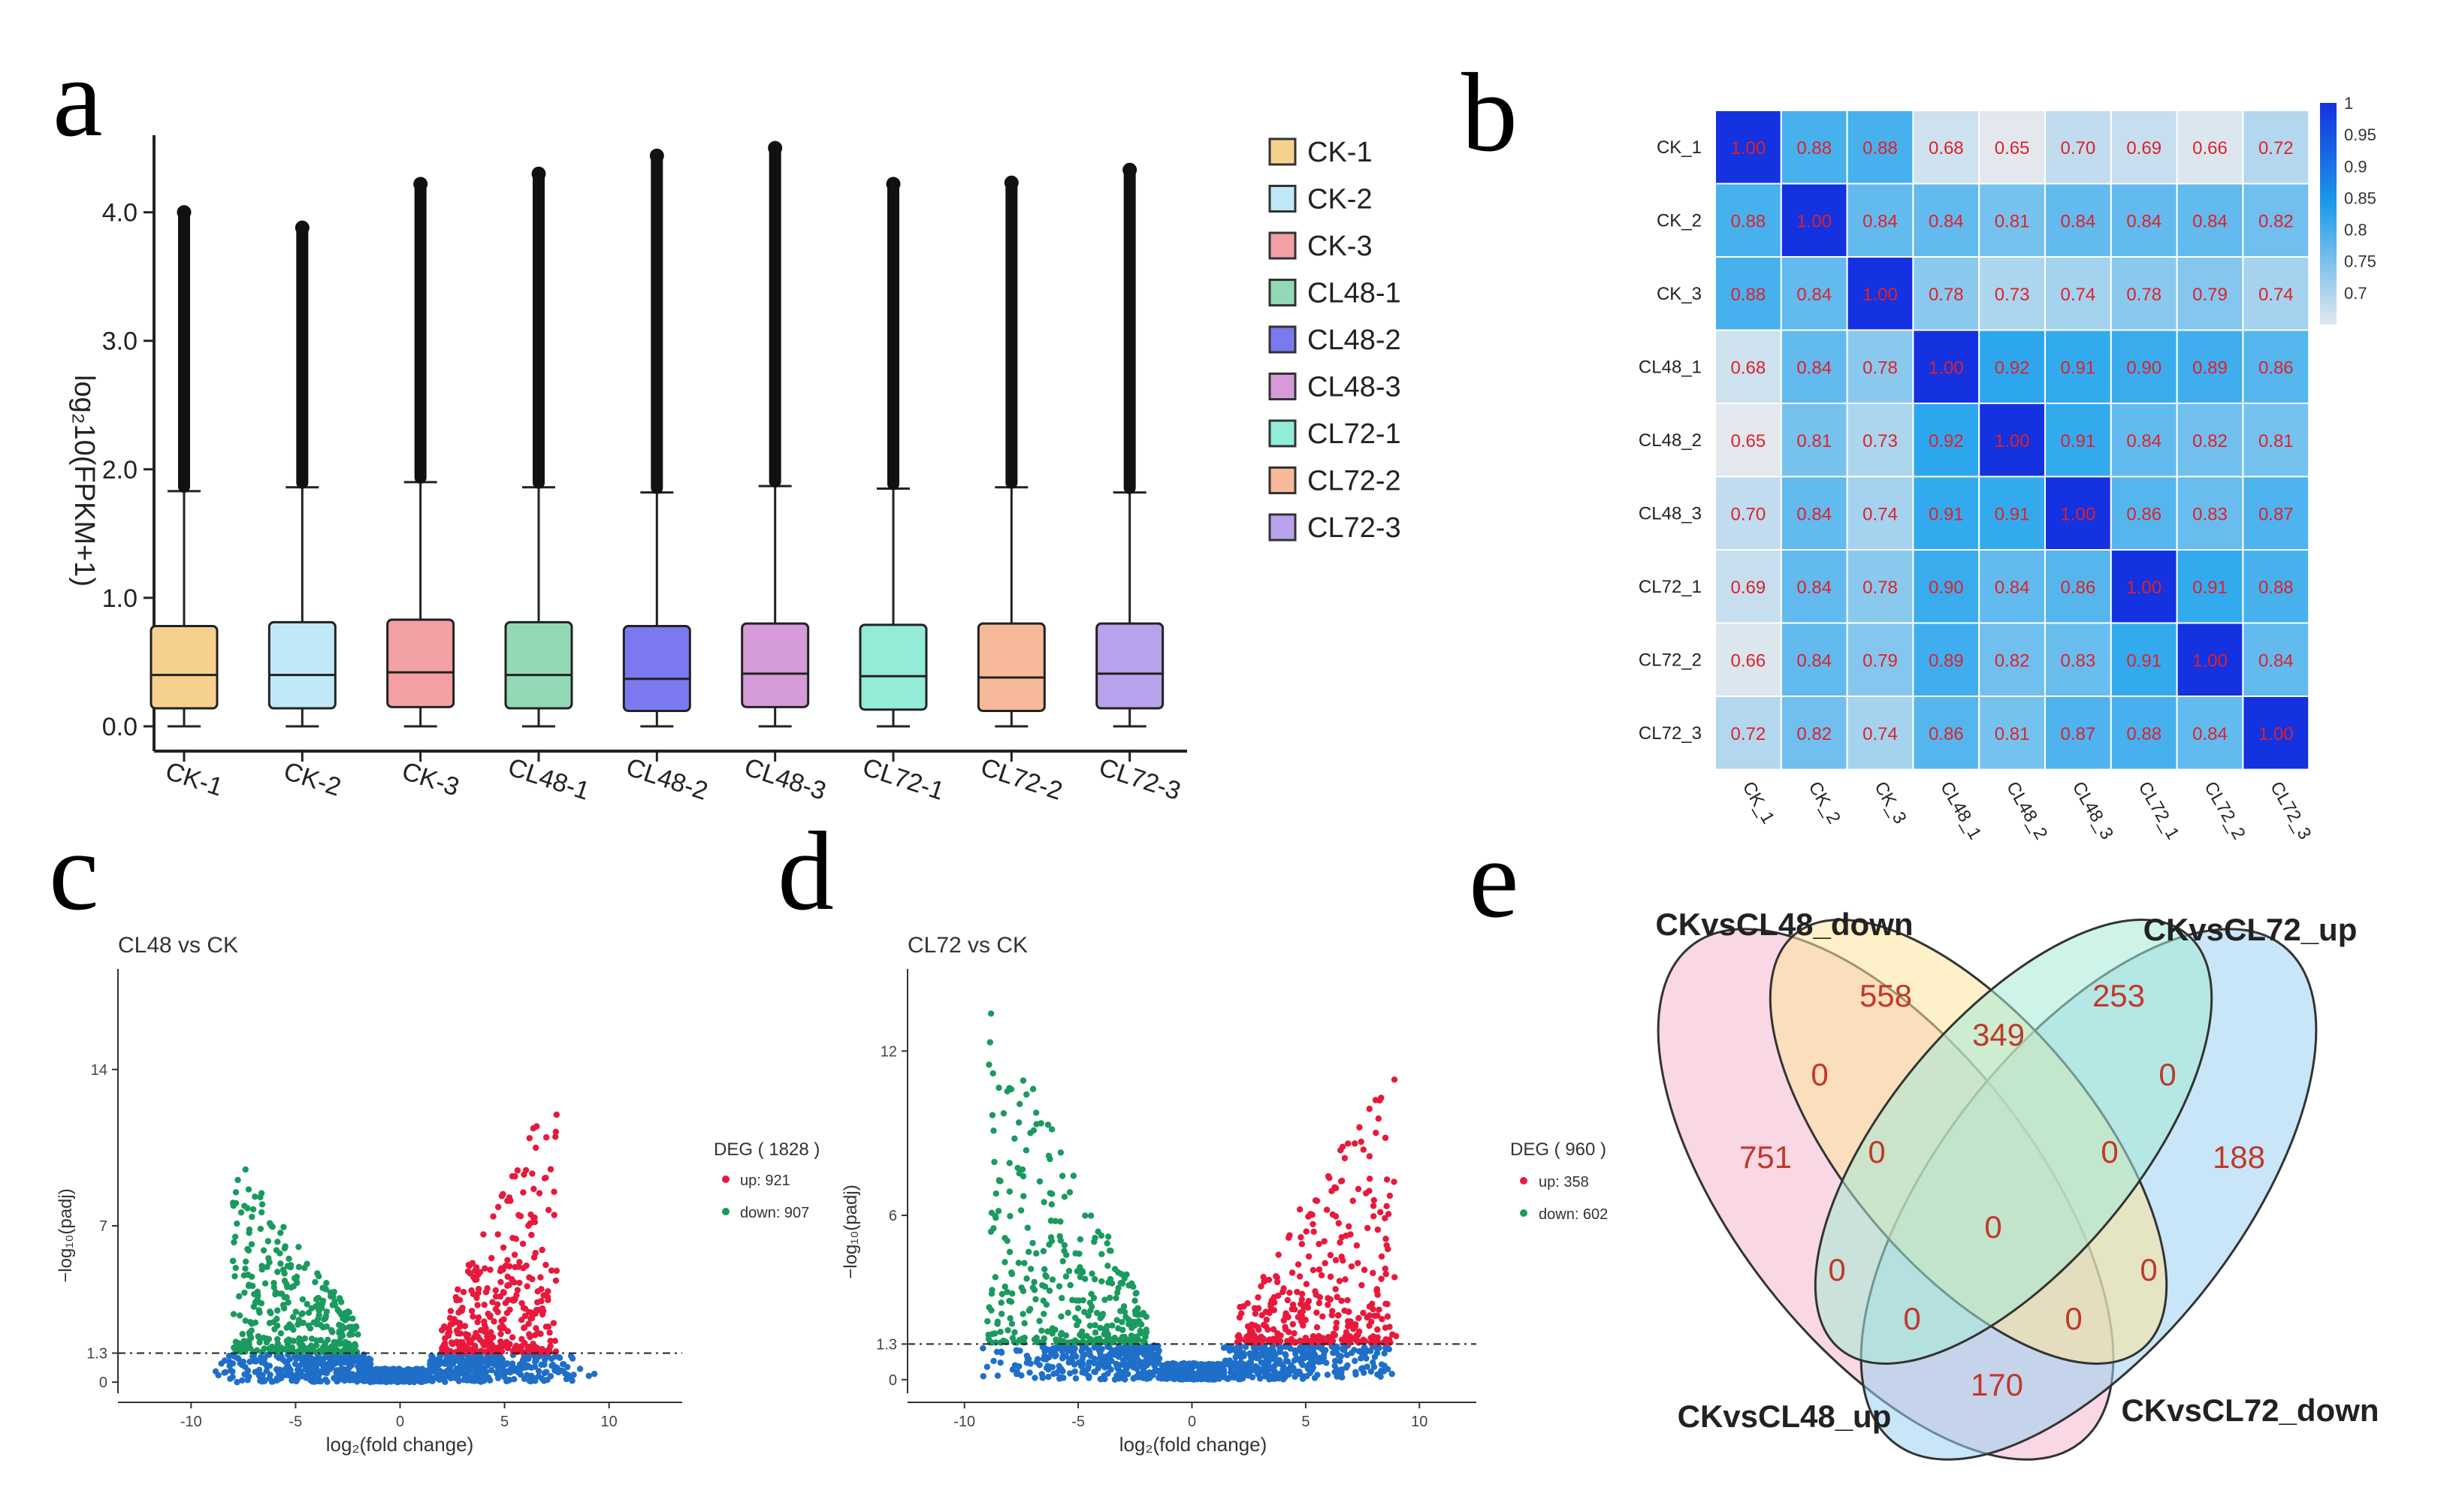  What do you see at coordinates (1814, 588) in the screenshot?
I see `heatmap-cell-value: 0.84` at bounding box center [1814, 588].